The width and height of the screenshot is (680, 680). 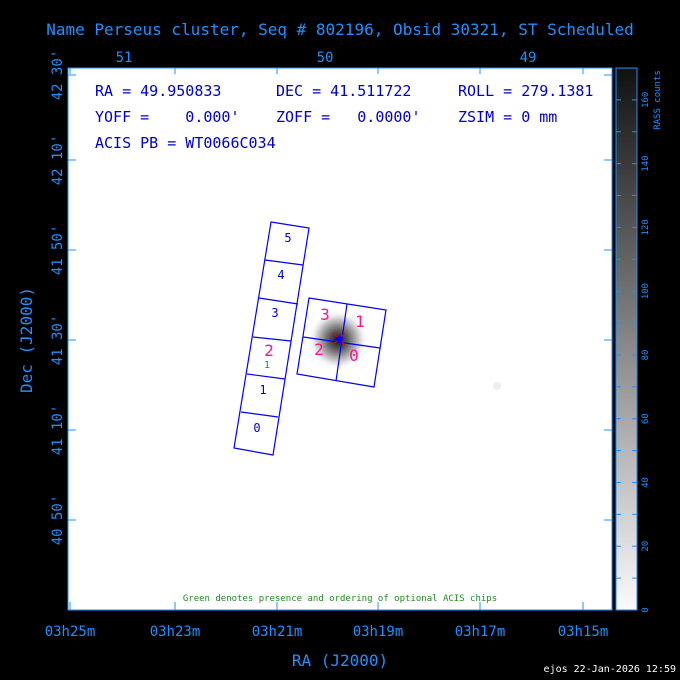 What do you see at coordinates (480, 632) in the screenshot?
I see `x-tick-label: 03h17m` at bounding box center [480, 632].